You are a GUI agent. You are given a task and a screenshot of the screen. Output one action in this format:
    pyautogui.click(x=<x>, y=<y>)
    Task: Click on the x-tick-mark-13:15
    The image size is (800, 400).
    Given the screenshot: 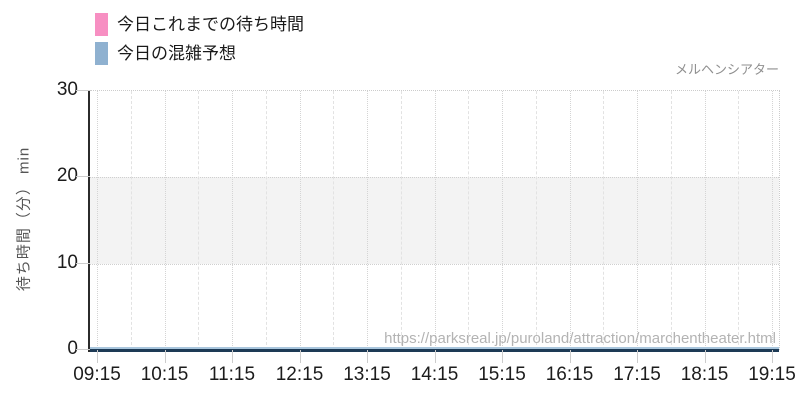 What is the action you would take?
    pyautogui.click(x=367, y=356)
    